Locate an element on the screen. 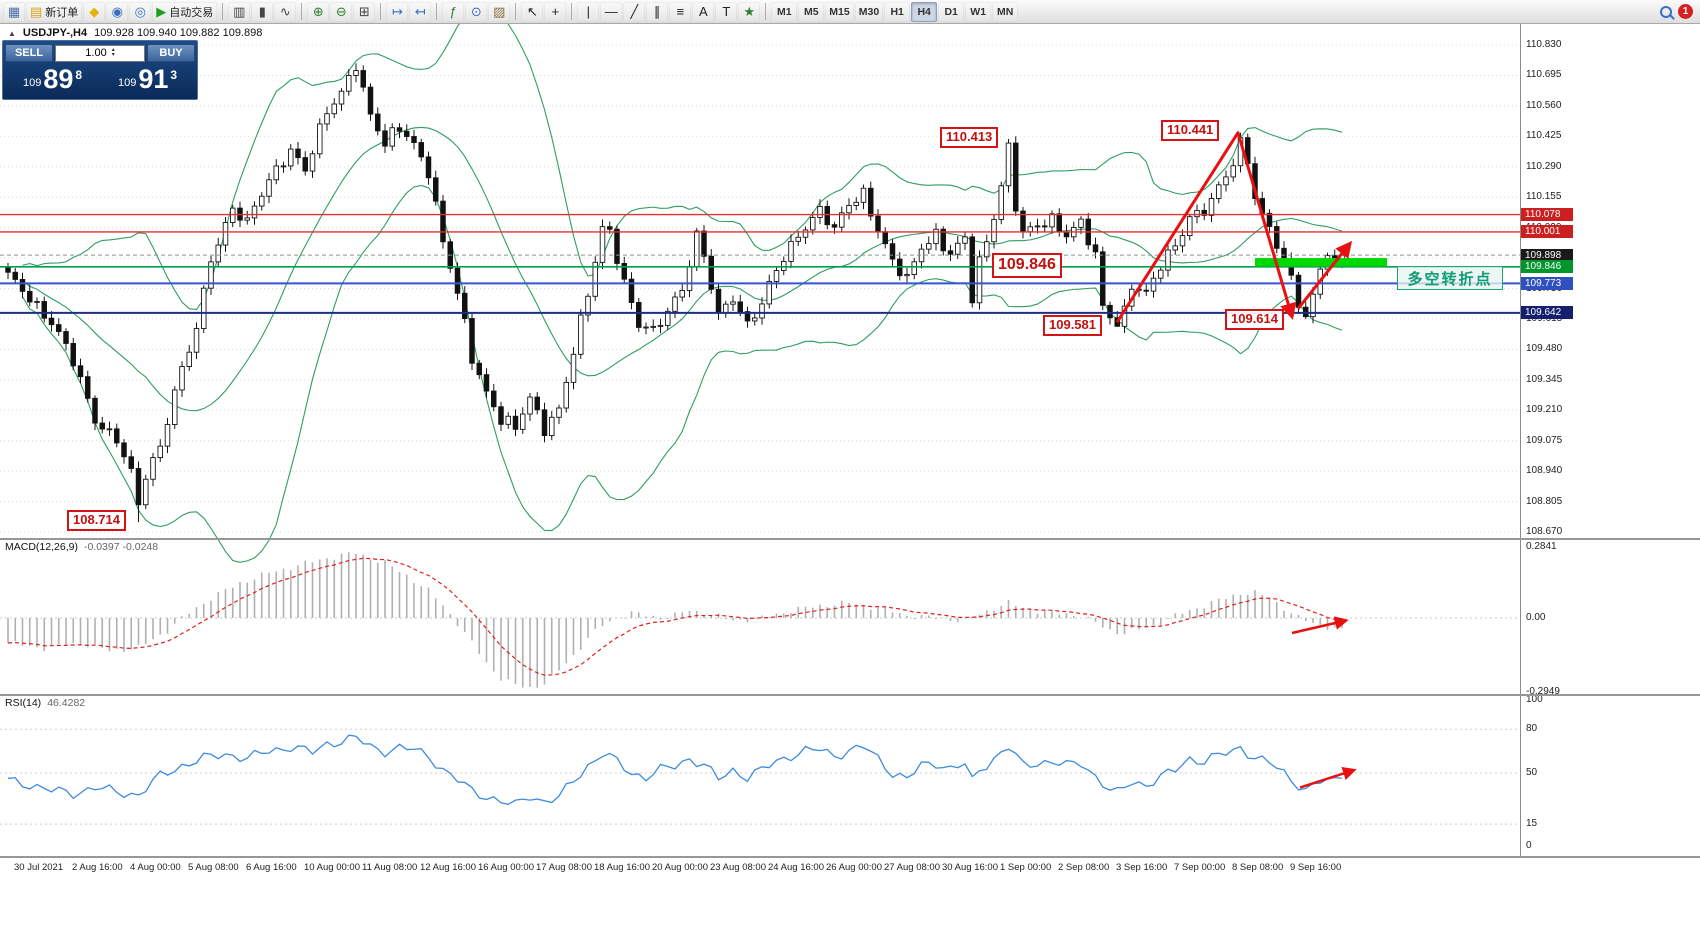  vertical-line-icon: | is located at coordinates (588, 11).